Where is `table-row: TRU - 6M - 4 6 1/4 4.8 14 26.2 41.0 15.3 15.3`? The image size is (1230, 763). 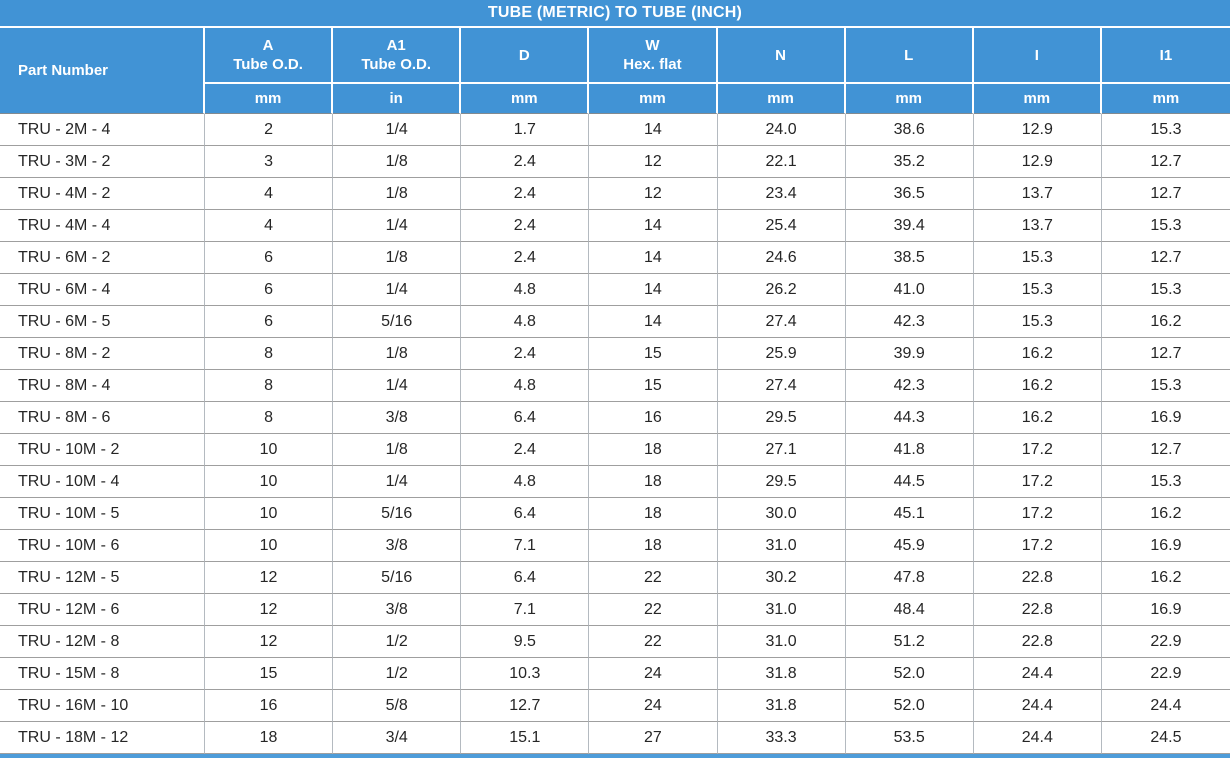 table-row: TRU - 6M - 4 6 1/4 4.8 14 26.2 41.0 15.3 15.3 is located at coordinates (615, 290).